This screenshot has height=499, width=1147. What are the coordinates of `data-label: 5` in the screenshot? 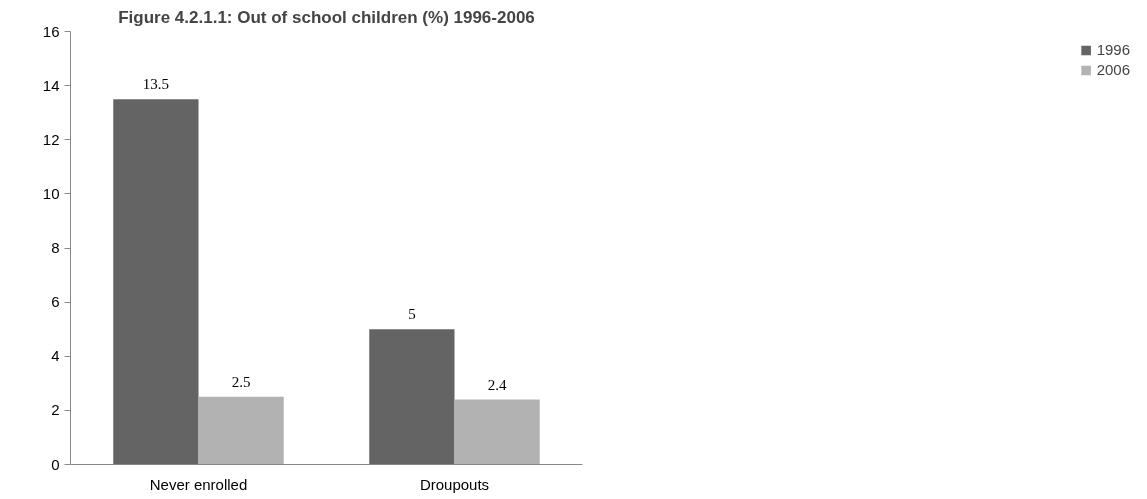 It's located at (412, 314).